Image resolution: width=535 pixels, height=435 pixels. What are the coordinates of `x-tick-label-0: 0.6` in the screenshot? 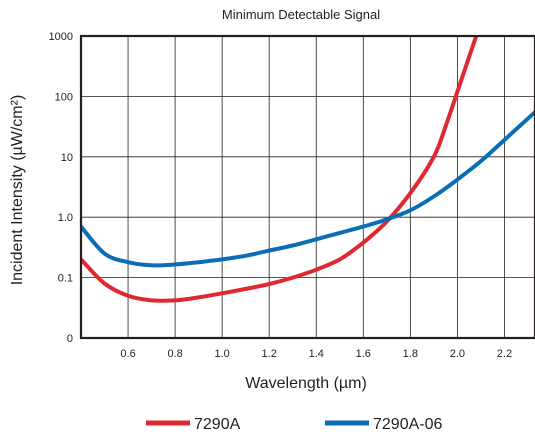 It's located at (127, 354).